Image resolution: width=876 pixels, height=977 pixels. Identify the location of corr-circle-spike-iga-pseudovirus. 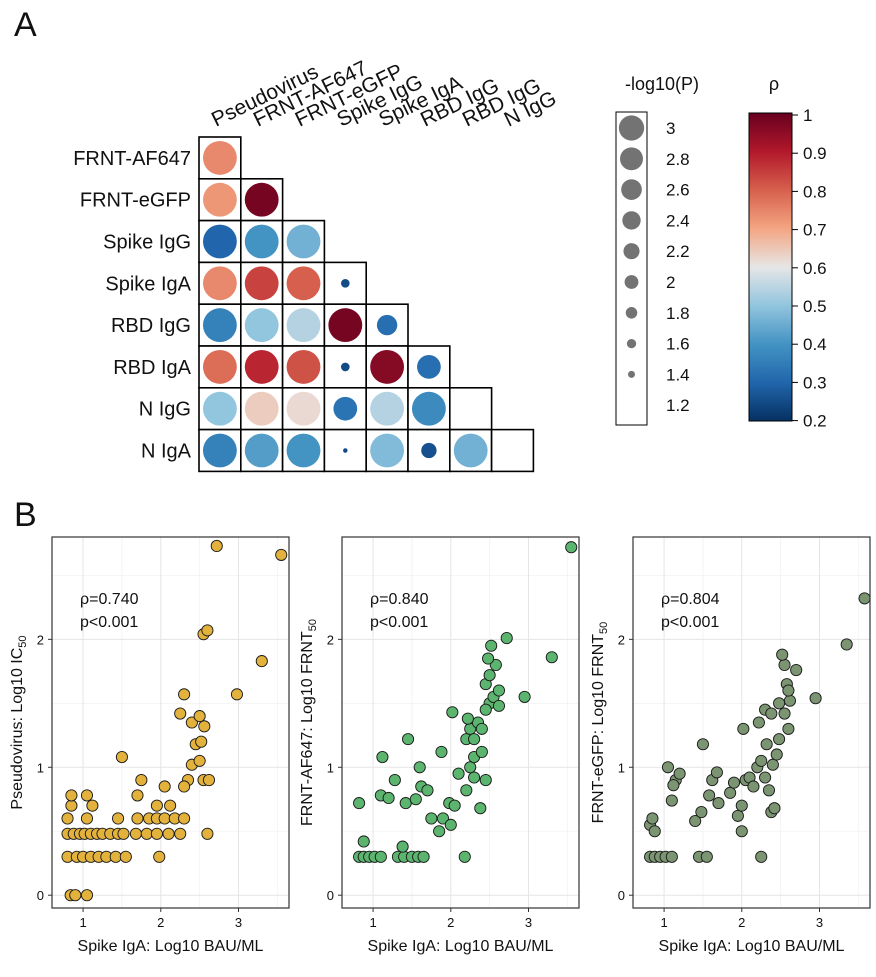
(219, 283).